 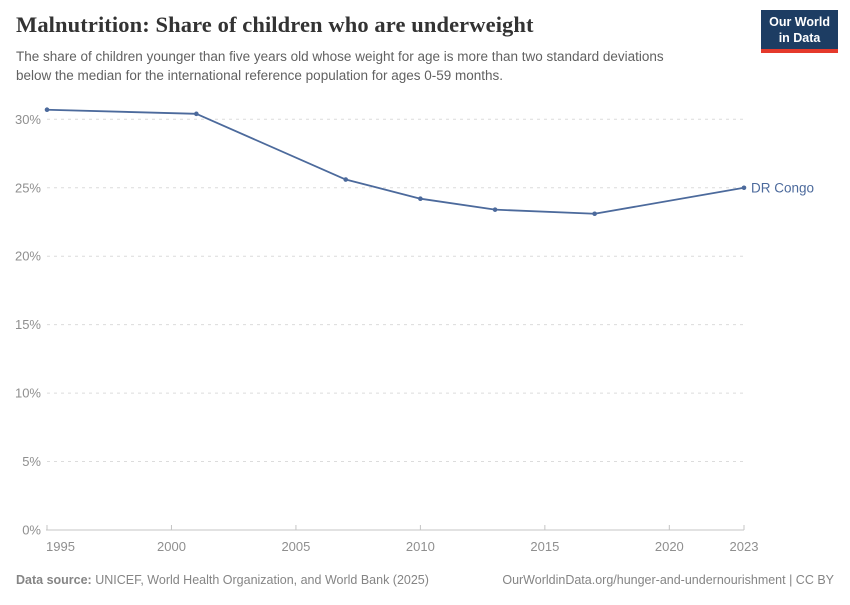 I want to click on owid-logo: Our World in Data, so click(x=799, y=32).